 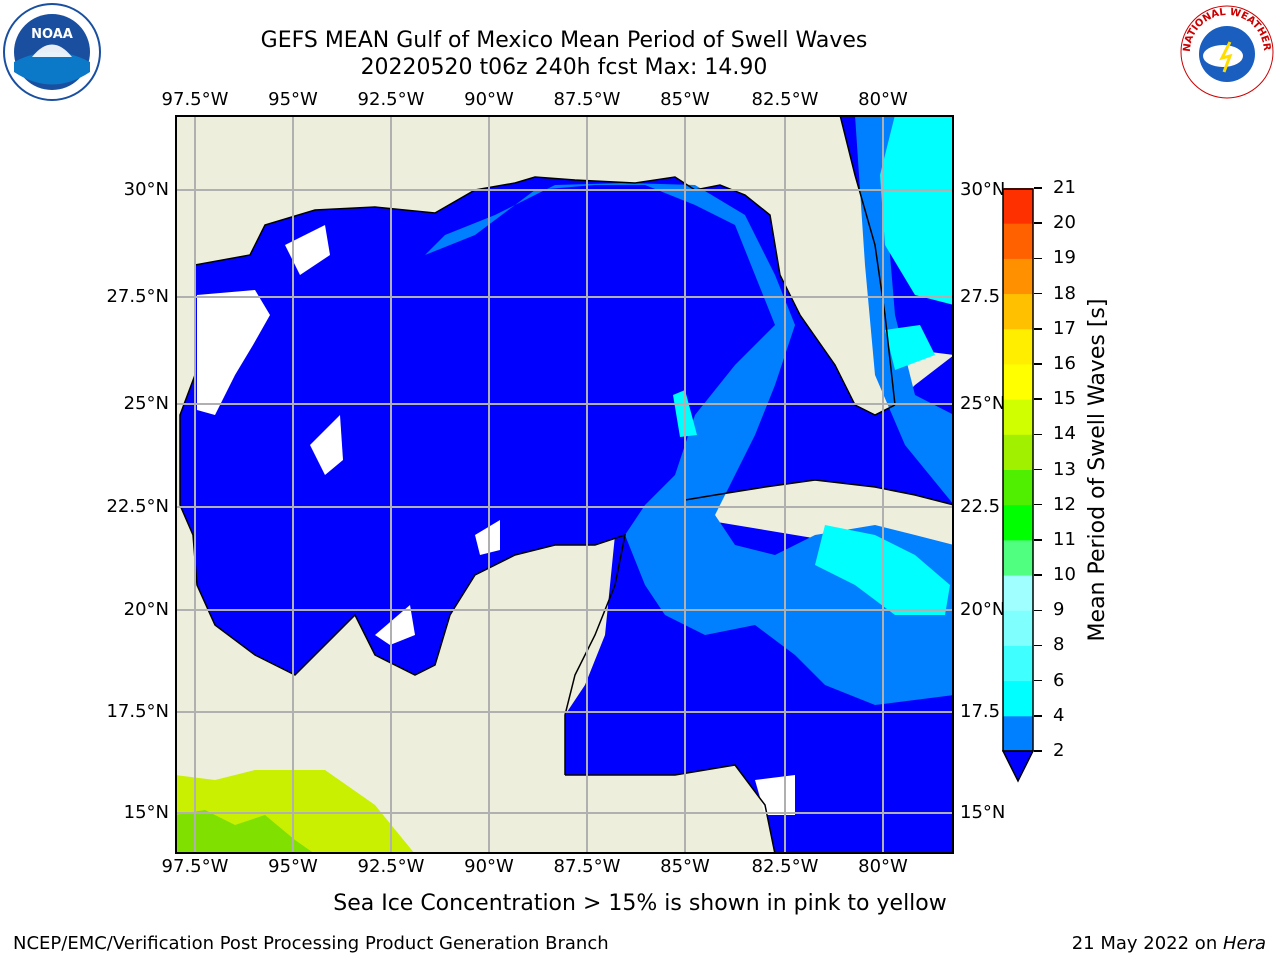 I want to click on colorbar-svg, so click(x=1018, y=485).